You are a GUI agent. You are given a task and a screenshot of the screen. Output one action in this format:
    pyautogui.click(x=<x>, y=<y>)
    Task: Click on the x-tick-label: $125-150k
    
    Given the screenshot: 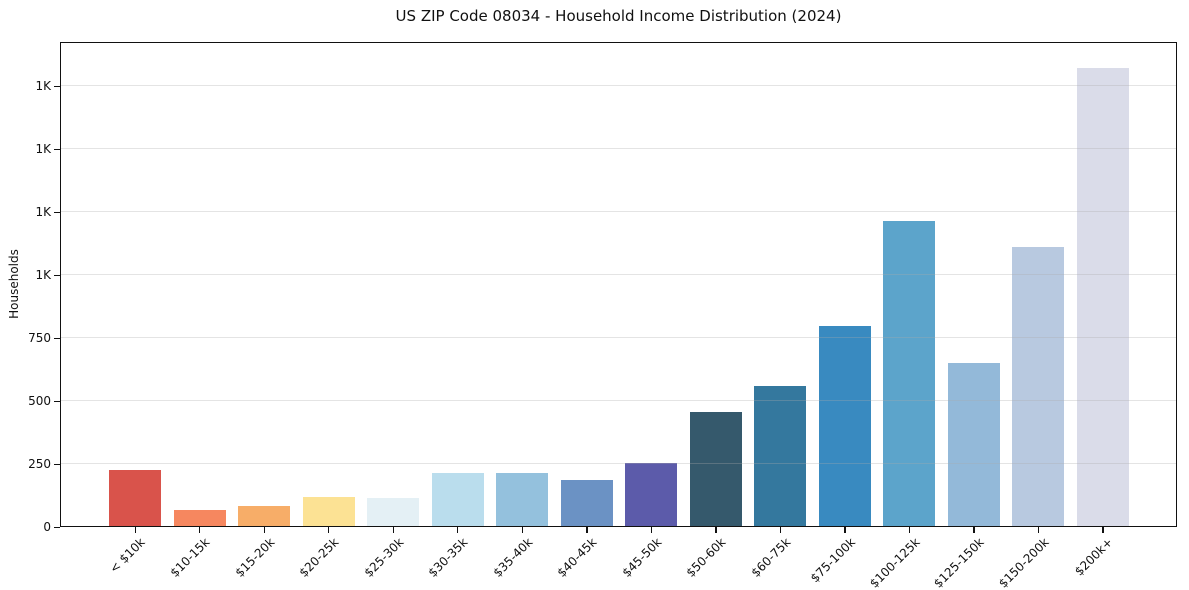 What is the action you would take?
    pyautogui.click(x=959, y=562)
    